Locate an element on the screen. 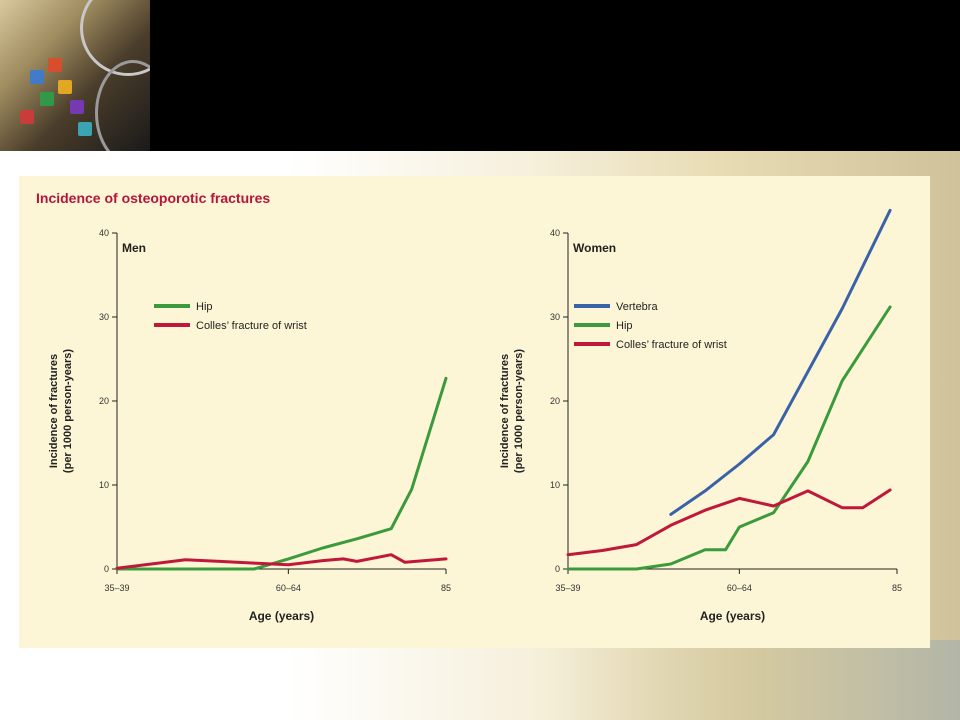 This screenshot has height=720, width=960. stethoscope-tube-icon is located at coordinates (122, 105).